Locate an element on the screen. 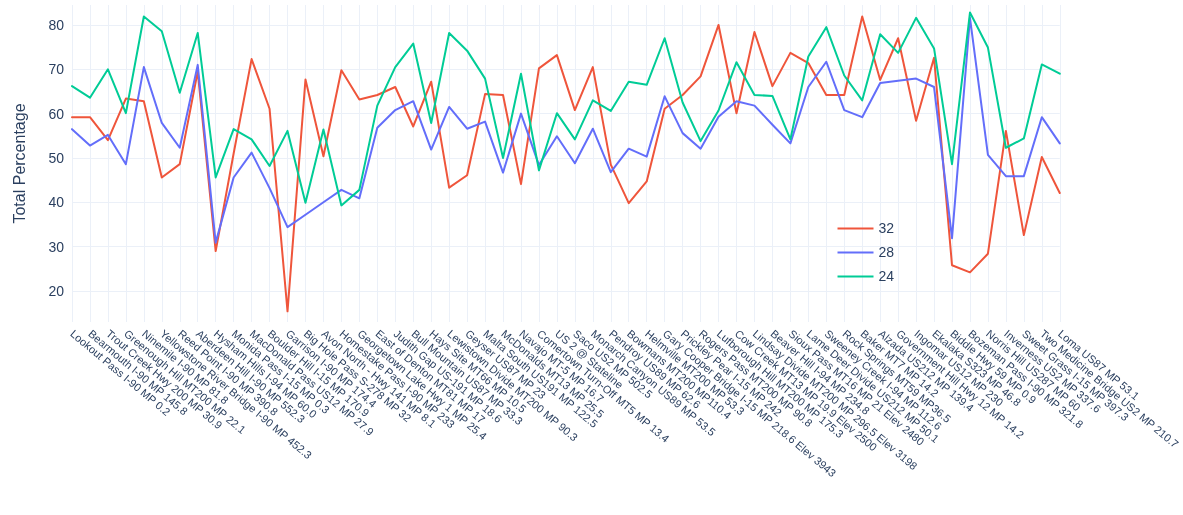 The width and height of the screenshot is (1183, 515). y-tick-label: 80 is located at coordinates (56, 24).